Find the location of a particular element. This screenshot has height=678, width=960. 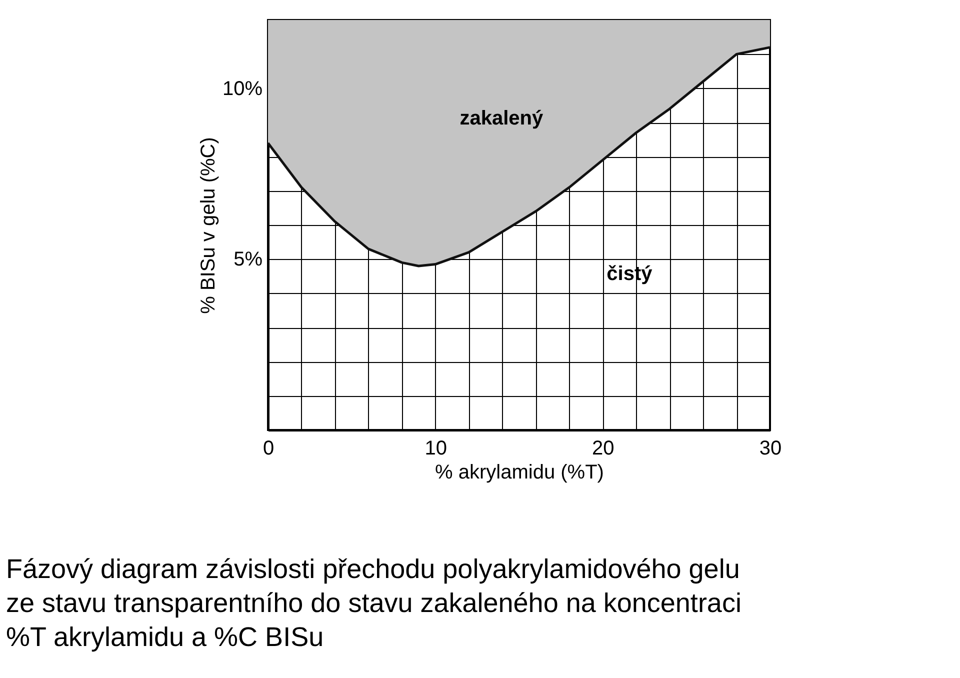

annotation: zakalený is located at coordinates (502, 118).